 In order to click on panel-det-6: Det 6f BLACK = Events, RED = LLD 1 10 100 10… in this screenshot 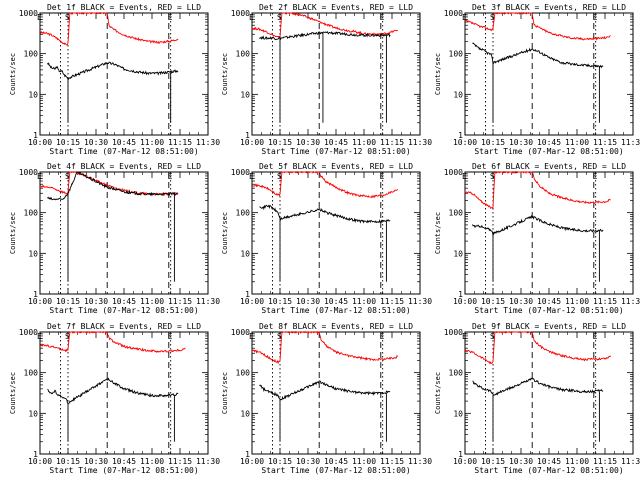, I will do `click(537, 238)`.